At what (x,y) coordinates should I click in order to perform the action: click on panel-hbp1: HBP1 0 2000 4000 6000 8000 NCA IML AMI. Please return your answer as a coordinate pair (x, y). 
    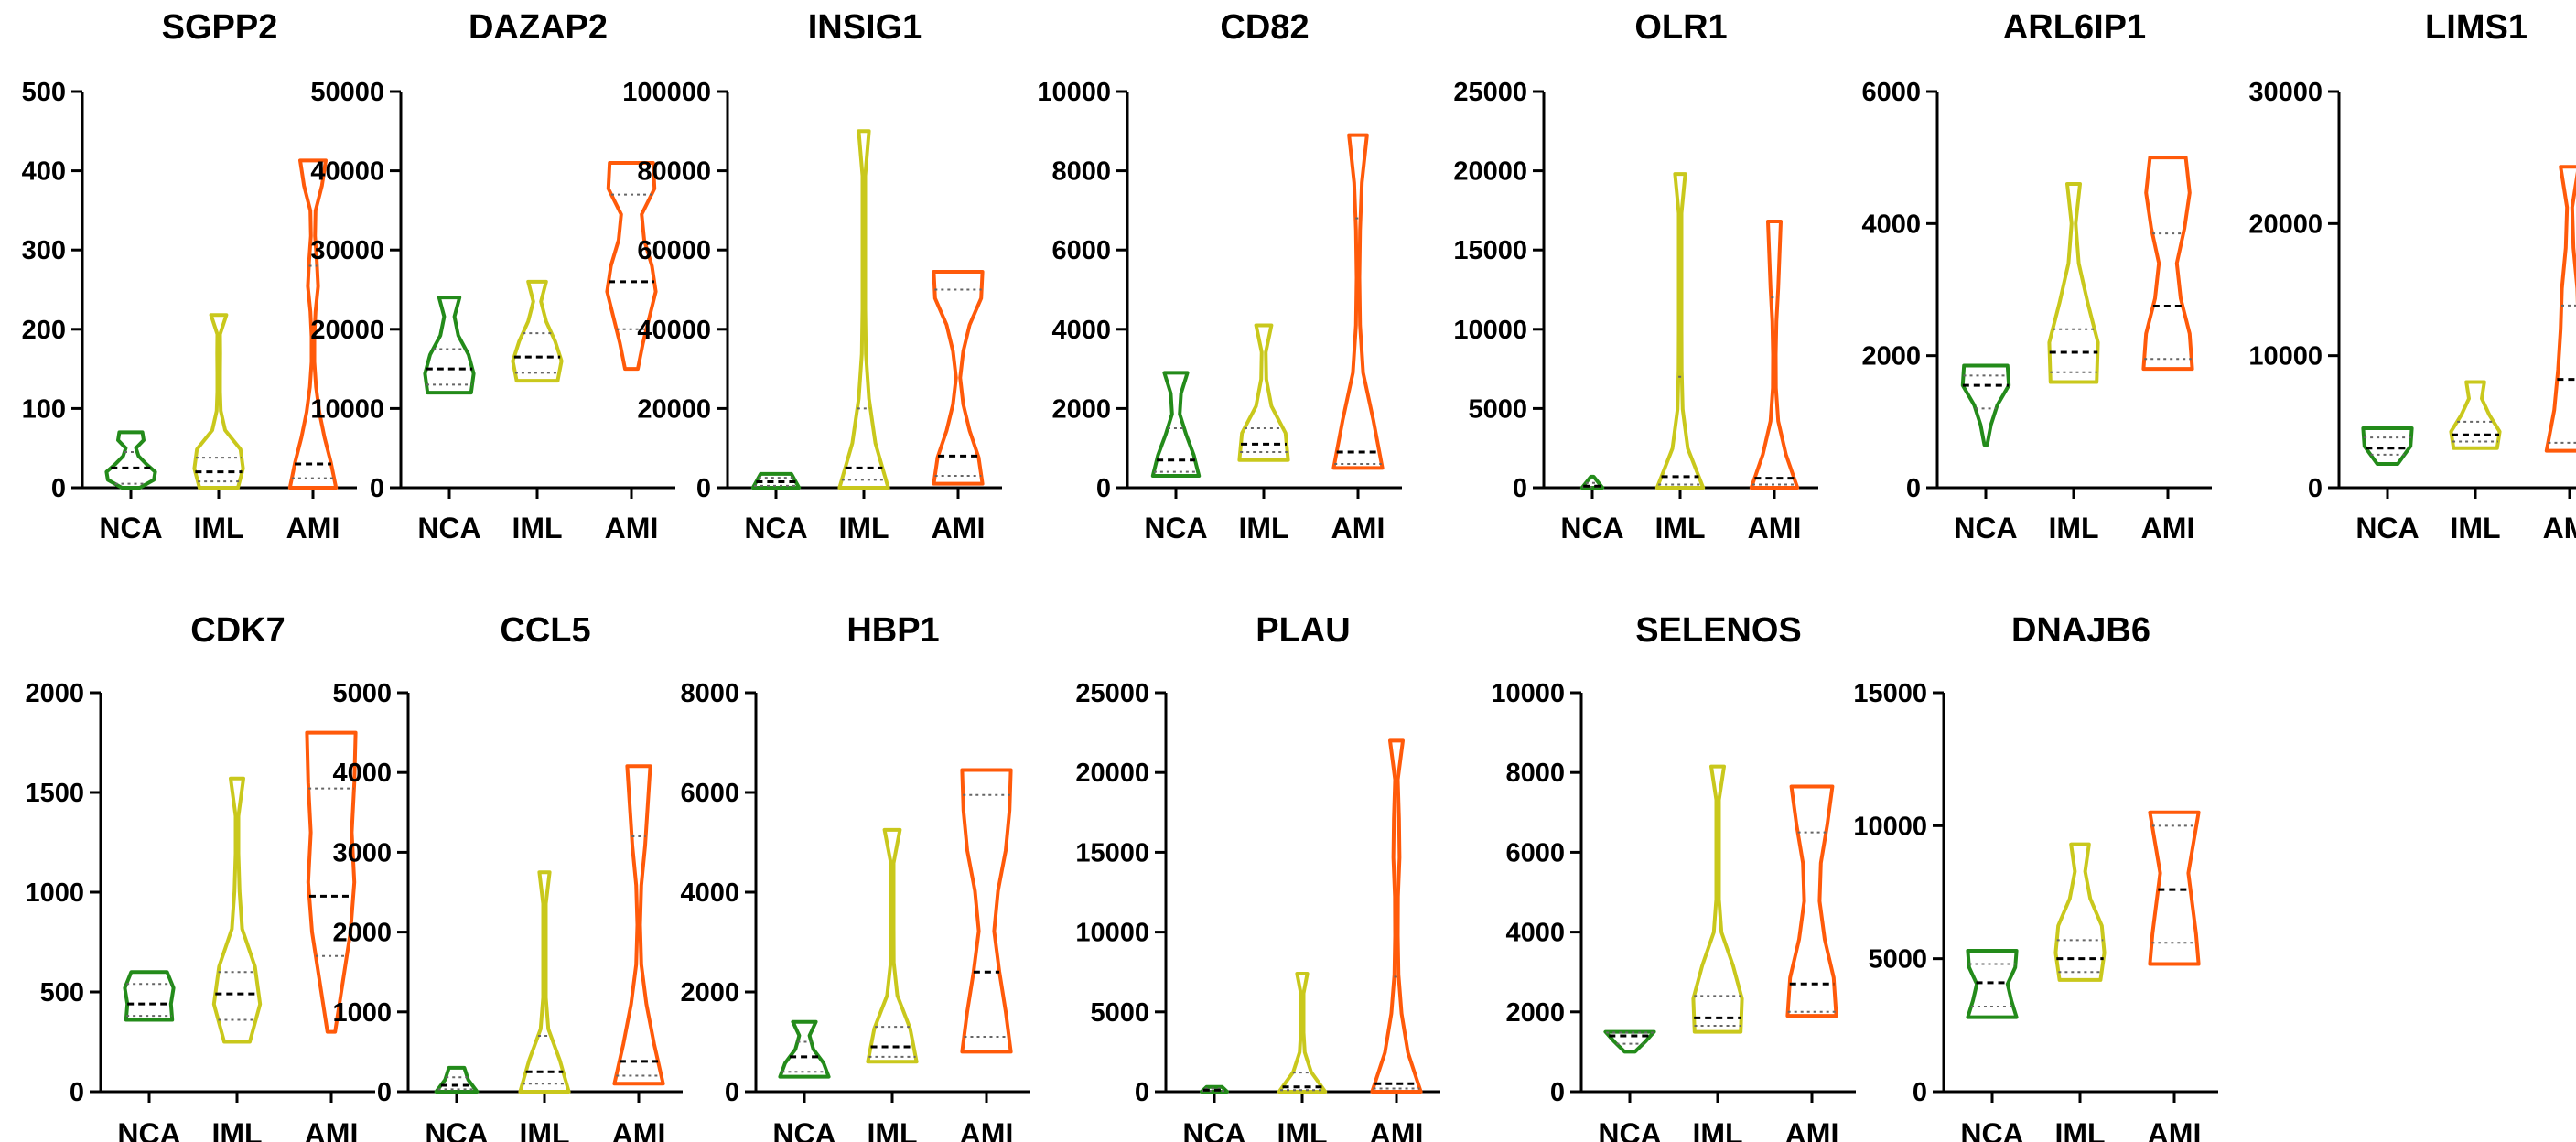
    Looking at the image, I should click on (855, 876).